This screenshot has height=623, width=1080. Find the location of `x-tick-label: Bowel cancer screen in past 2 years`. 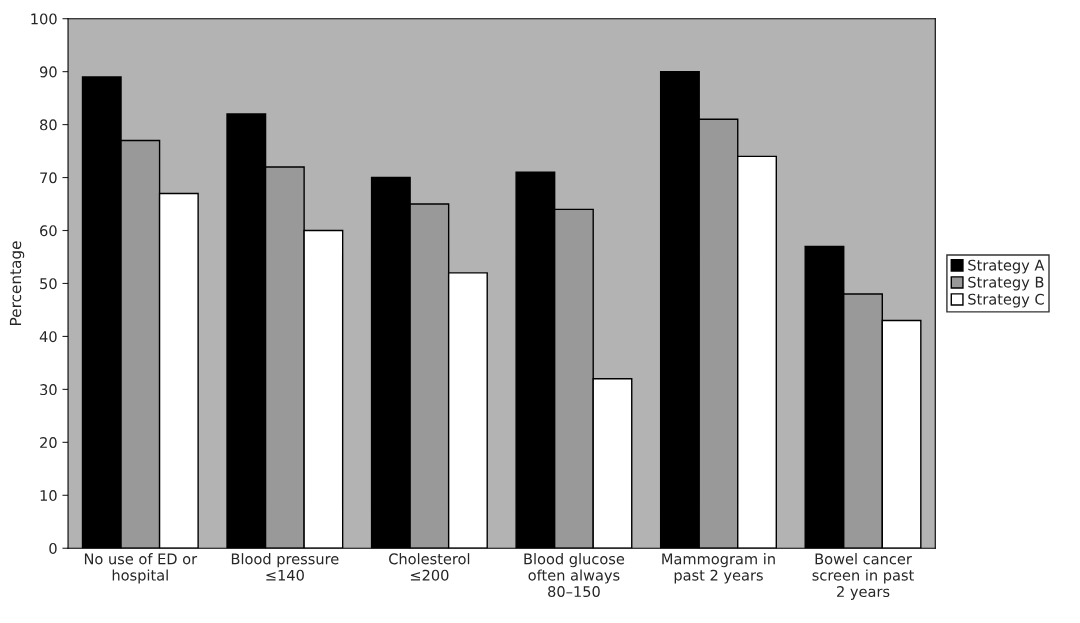

x-tick-label: Bowel cancer screen in past 2 years is located at coordinates (863, 576).